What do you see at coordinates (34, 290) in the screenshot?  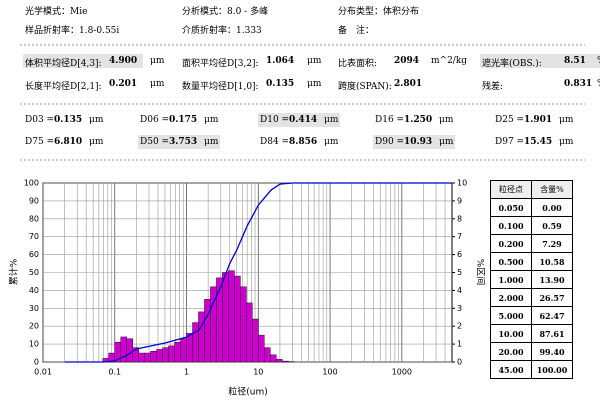 I see `y-tick-label: 40` at bounding box center [34, 290].